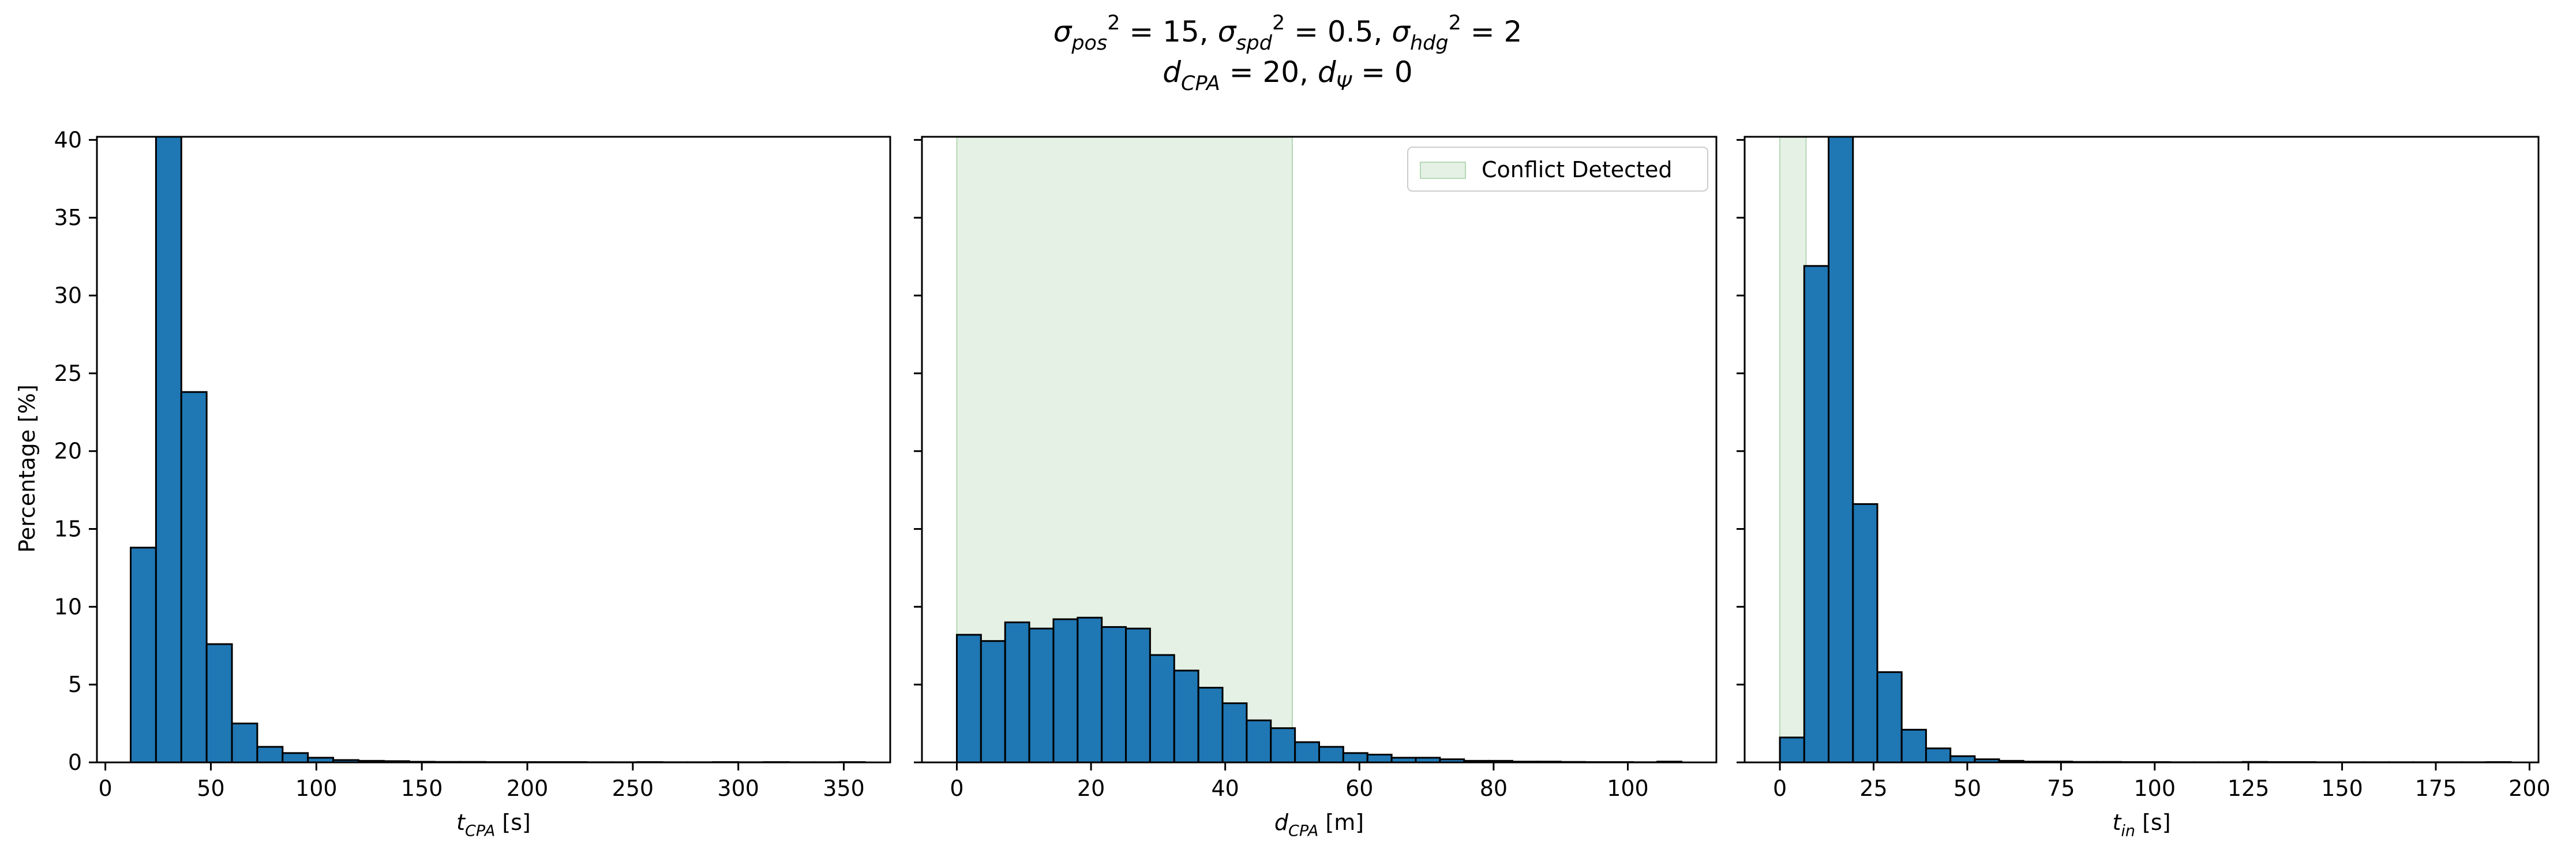 The image size is (2576, 853). Describe the element at coordinates (1577, 169) in the screenshot. I see `legend-label: Conflict Detected` at that location.